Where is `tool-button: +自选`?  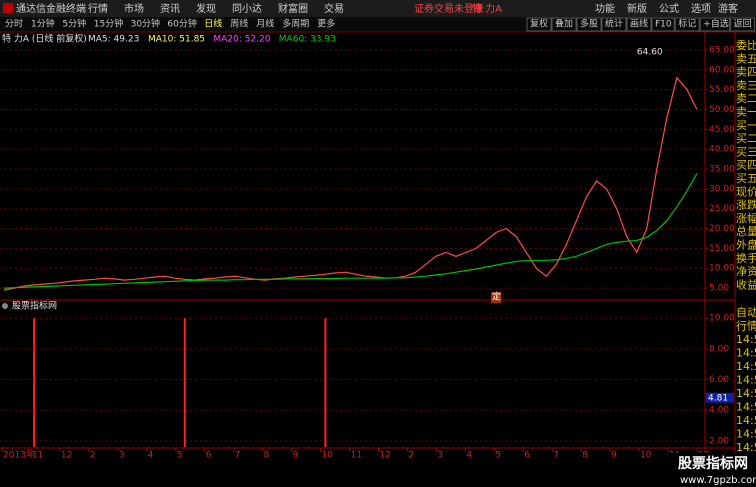 tool-button: +自选 is located at coordinates (716, 24).